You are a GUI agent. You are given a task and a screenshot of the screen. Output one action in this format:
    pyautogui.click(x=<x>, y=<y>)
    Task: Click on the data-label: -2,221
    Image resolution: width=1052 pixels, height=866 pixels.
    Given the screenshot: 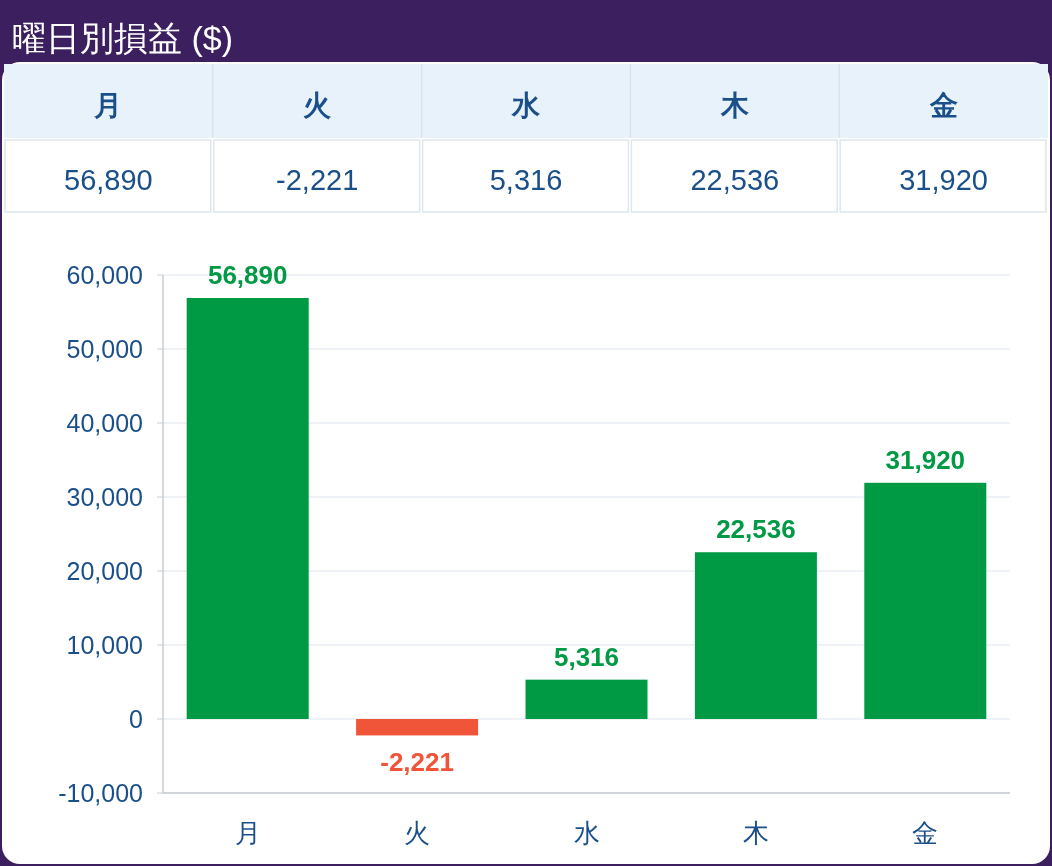 What is the action you would take?
    pyautogui.click(x=417, y=762)
    